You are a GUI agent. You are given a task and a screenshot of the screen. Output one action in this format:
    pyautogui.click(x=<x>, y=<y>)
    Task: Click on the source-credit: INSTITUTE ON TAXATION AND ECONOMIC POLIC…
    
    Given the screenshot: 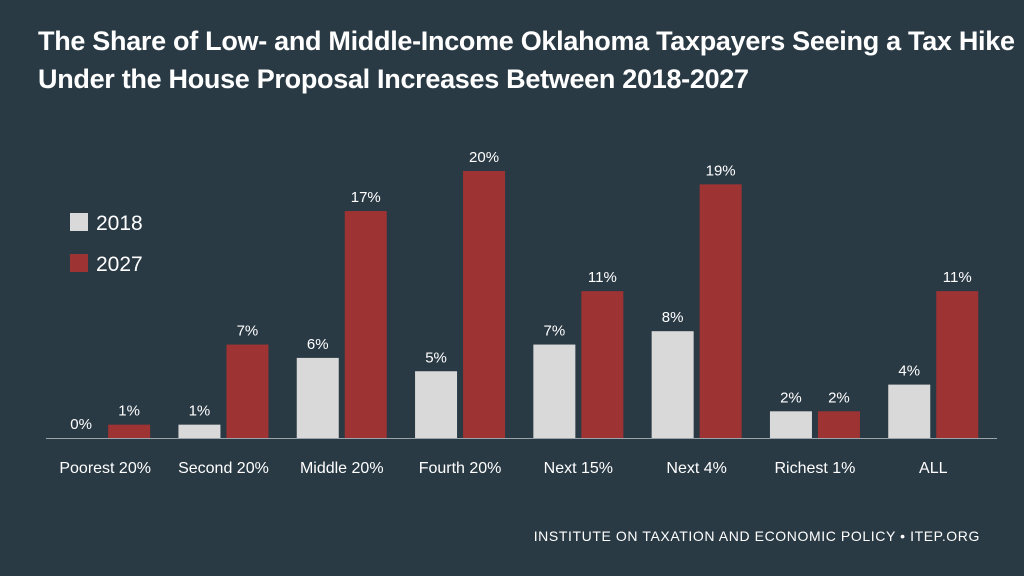 What is the action you would take?
    pyautogui.click(x=756, y=536)
    